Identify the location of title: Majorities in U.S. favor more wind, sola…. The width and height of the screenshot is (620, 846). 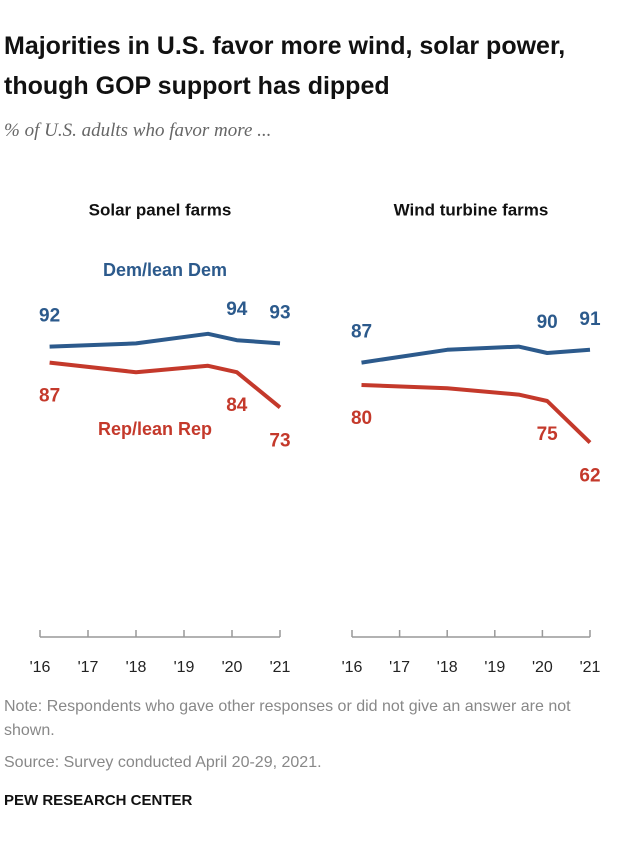
(285, 66).